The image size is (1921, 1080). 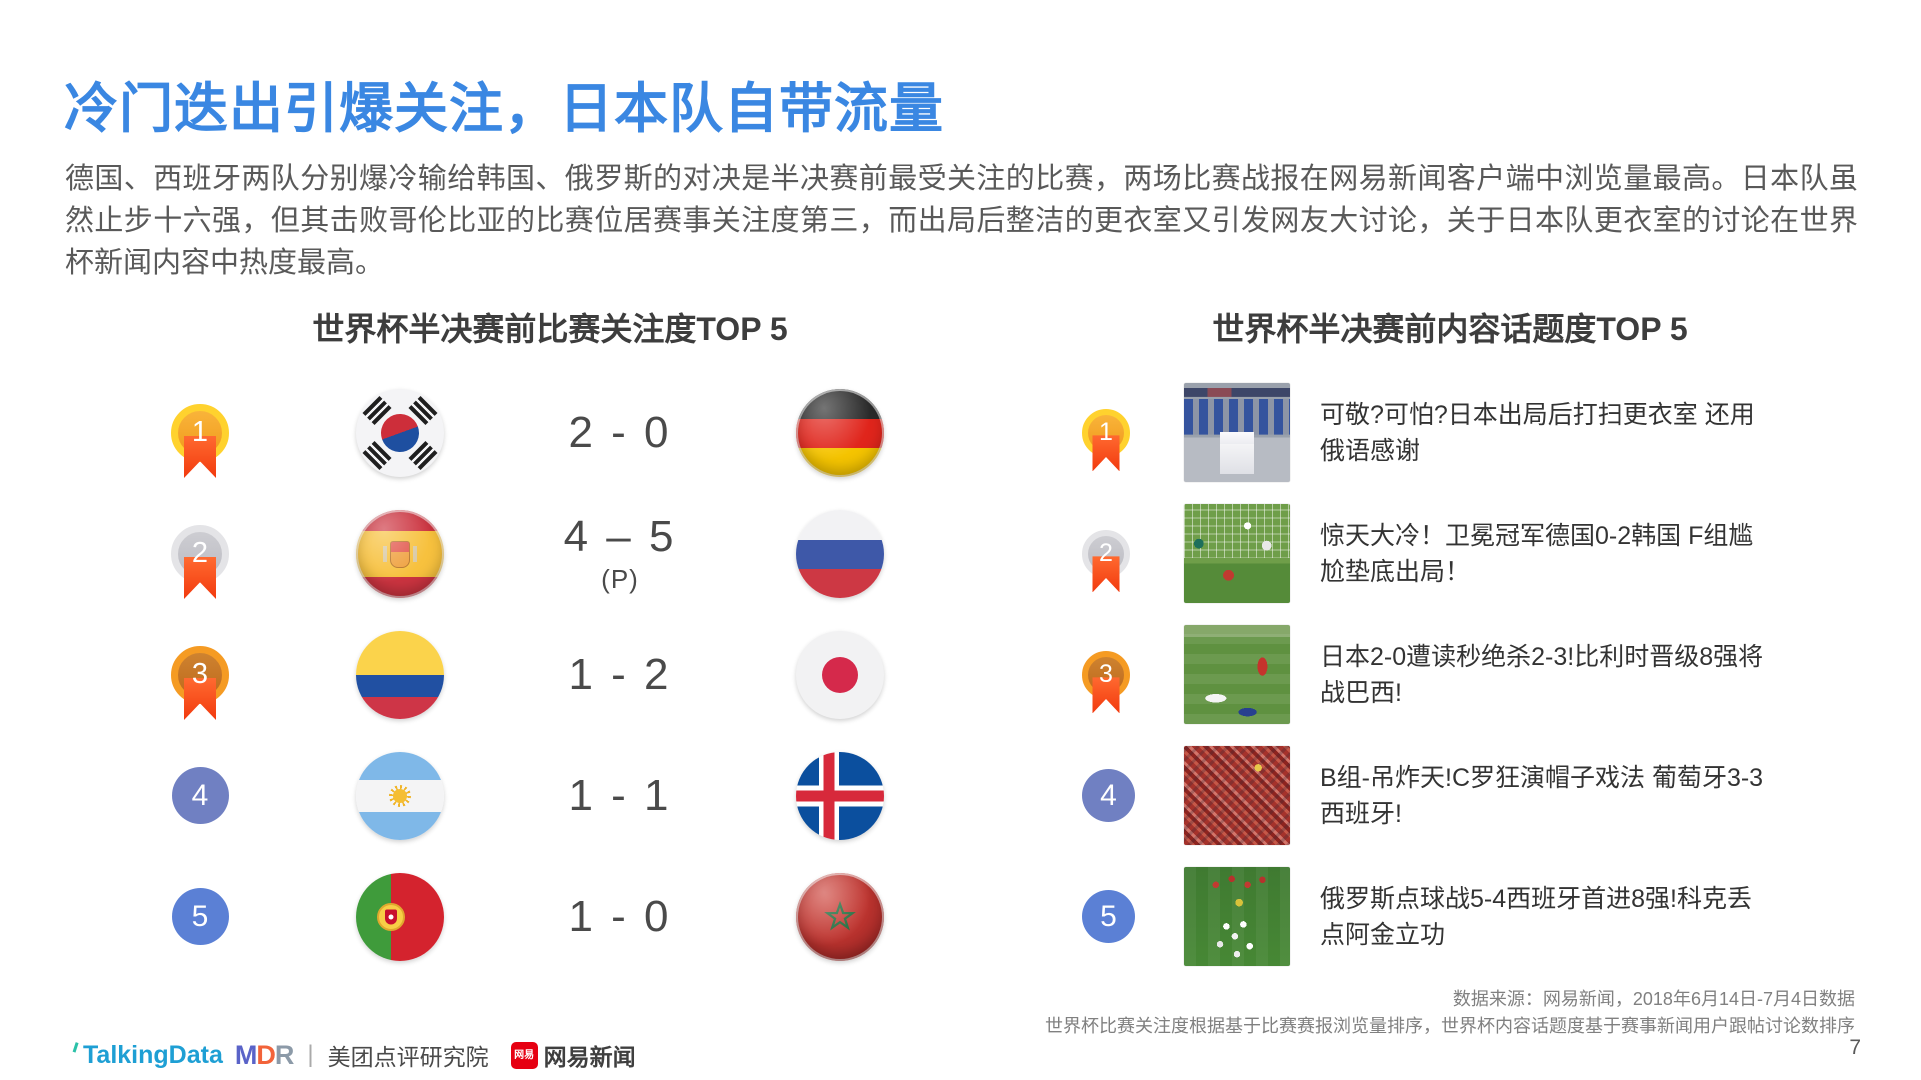 What do you see at coordinates (1542, 795) in the screenshot?
I see `topic-headline: B组-吊炸天!C罗狂演帽子戏法 葡萄牙3-3西班牙!` at bounding box center [1542, 795].